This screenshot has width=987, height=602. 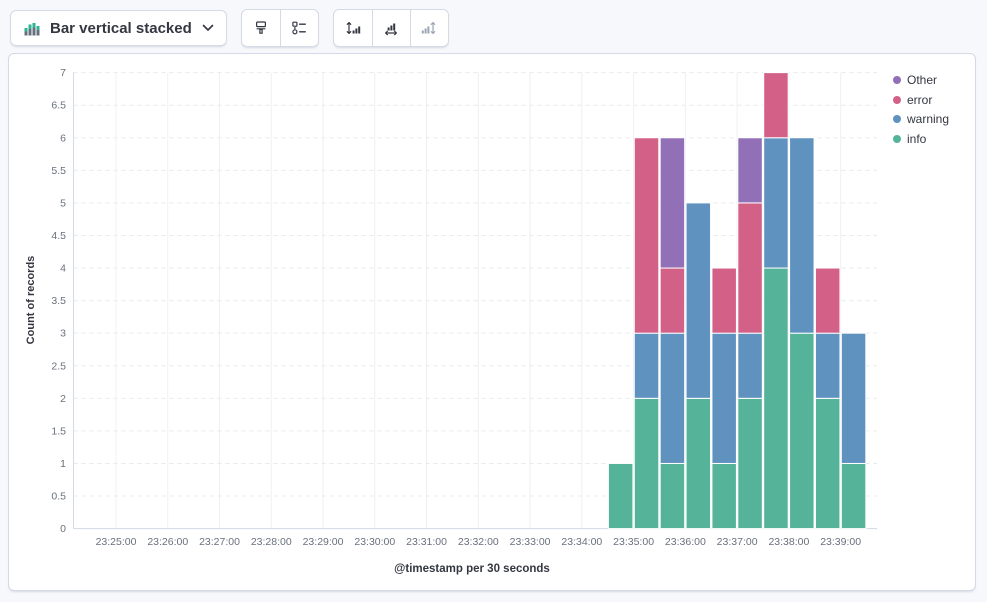 I want to click on x-axis-title: @timestamp per 30 seconds, so click(x=472, y=569).